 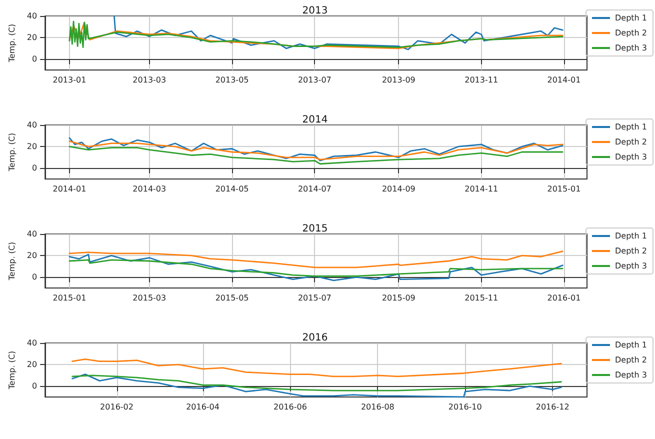 What do you see at coordinates (69, 80) in the screenshot?
I see `x-tick-label: 2013-01` at bounding box center [69, 80].